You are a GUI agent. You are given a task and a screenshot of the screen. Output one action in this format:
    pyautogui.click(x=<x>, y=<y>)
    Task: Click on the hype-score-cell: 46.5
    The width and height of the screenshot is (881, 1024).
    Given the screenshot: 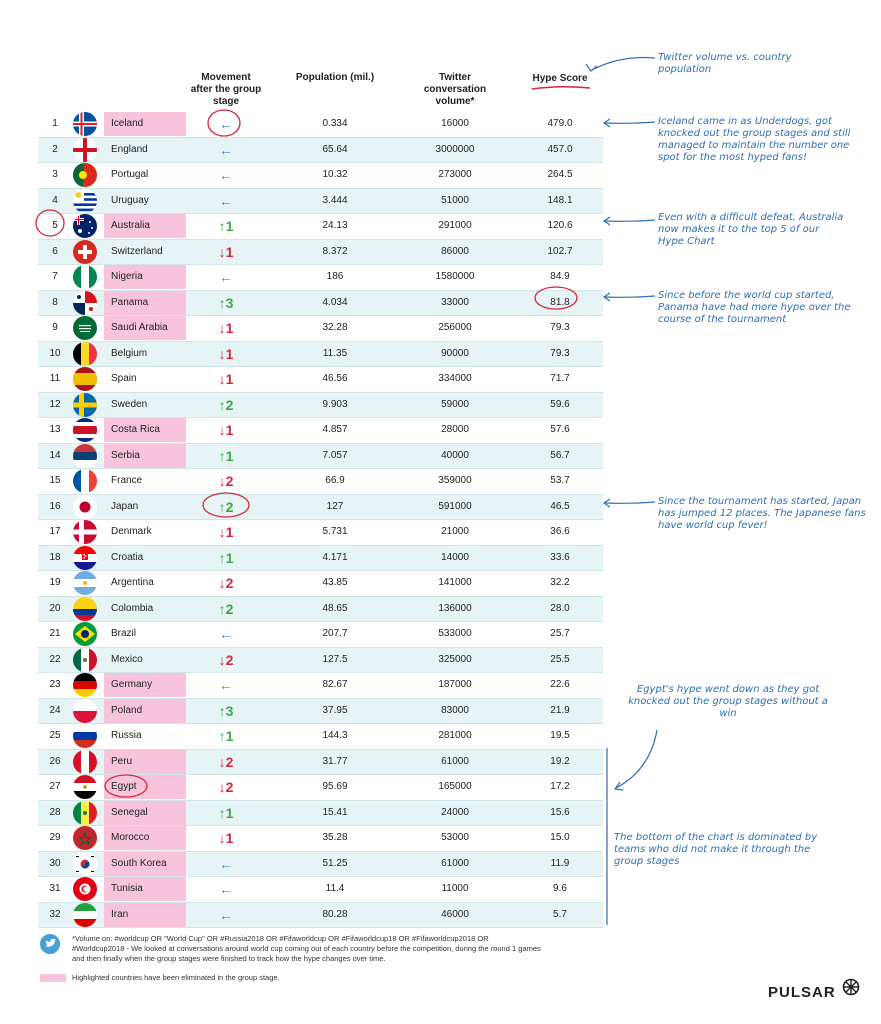 What is the action you would take?
    pyautogui.click(x=560, y=506)
    